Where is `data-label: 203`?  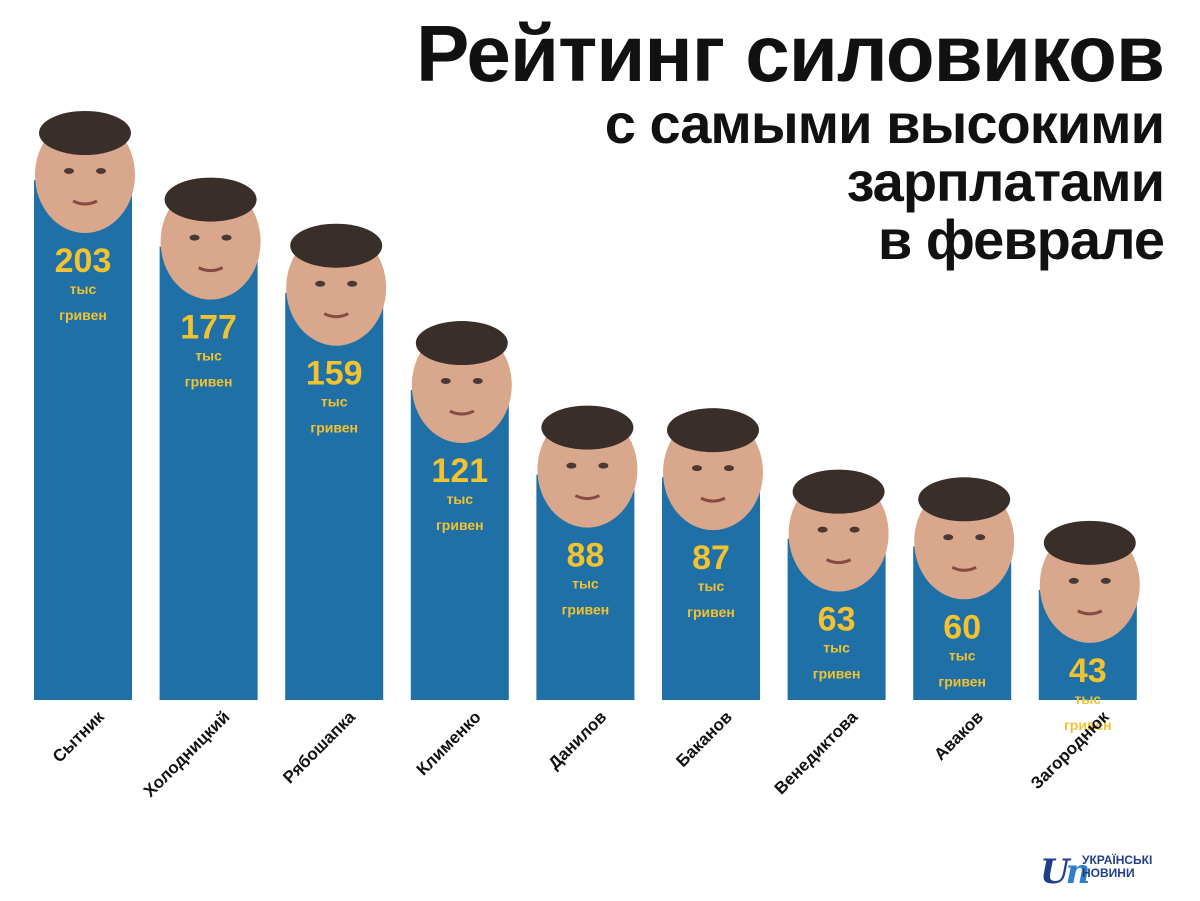 data-label: 203 is located at coordinates (83, 261).